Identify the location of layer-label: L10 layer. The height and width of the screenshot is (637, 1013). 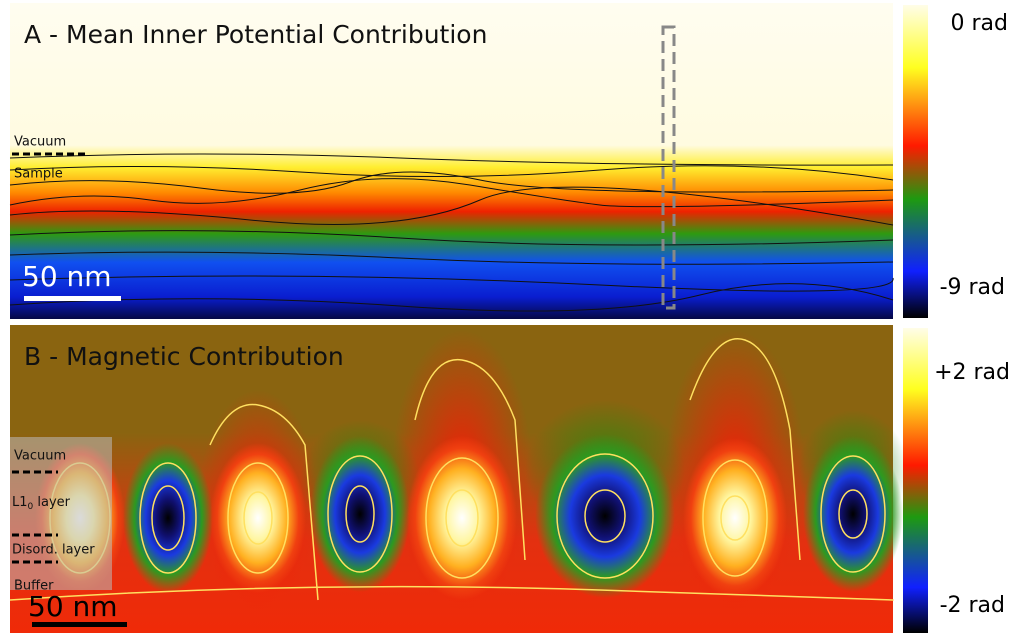
(41, 503).